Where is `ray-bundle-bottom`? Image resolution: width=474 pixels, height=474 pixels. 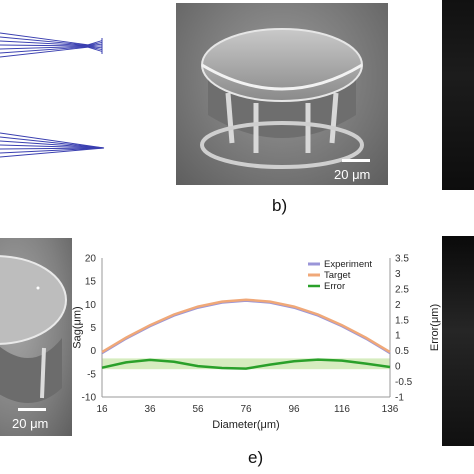 ray-bundle-bottom is located at coordinates (52, 145).